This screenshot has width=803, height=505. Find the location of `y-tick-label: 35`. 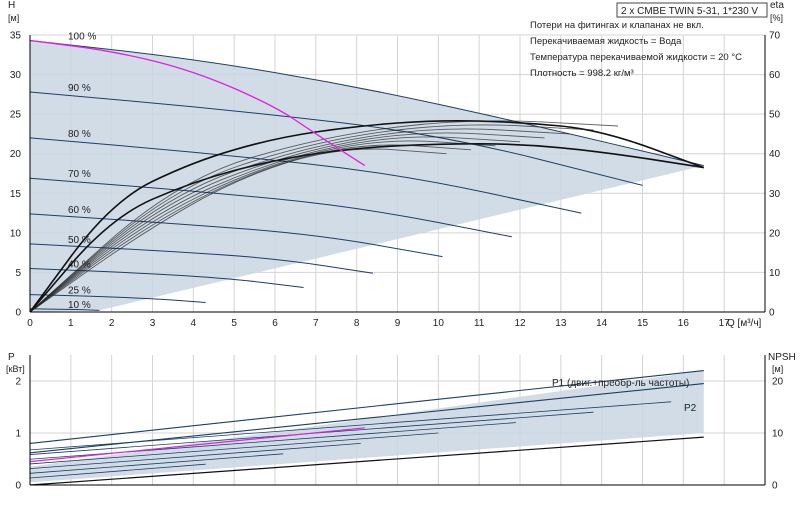

y-tick-label: 35 is located at coordinates (16, 36).